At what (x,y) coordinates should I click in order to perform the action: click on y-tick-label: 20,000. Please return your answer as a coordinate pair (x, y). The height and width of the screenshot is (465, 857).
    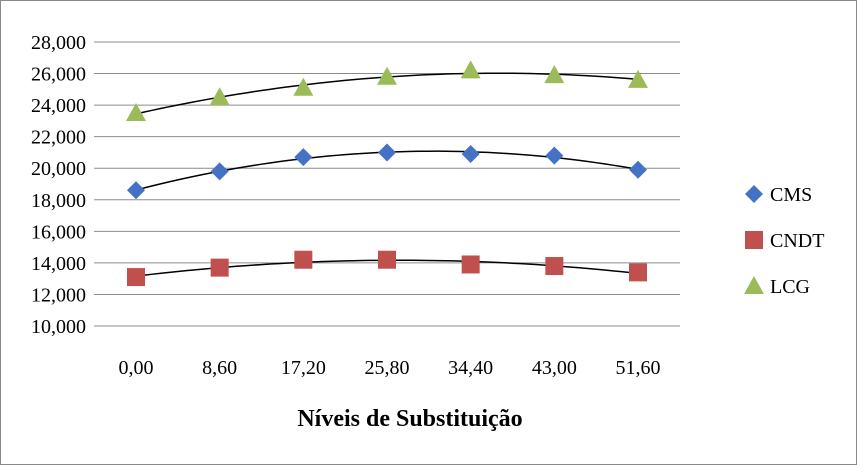
    Looking at the image, I should click on (58, 169).